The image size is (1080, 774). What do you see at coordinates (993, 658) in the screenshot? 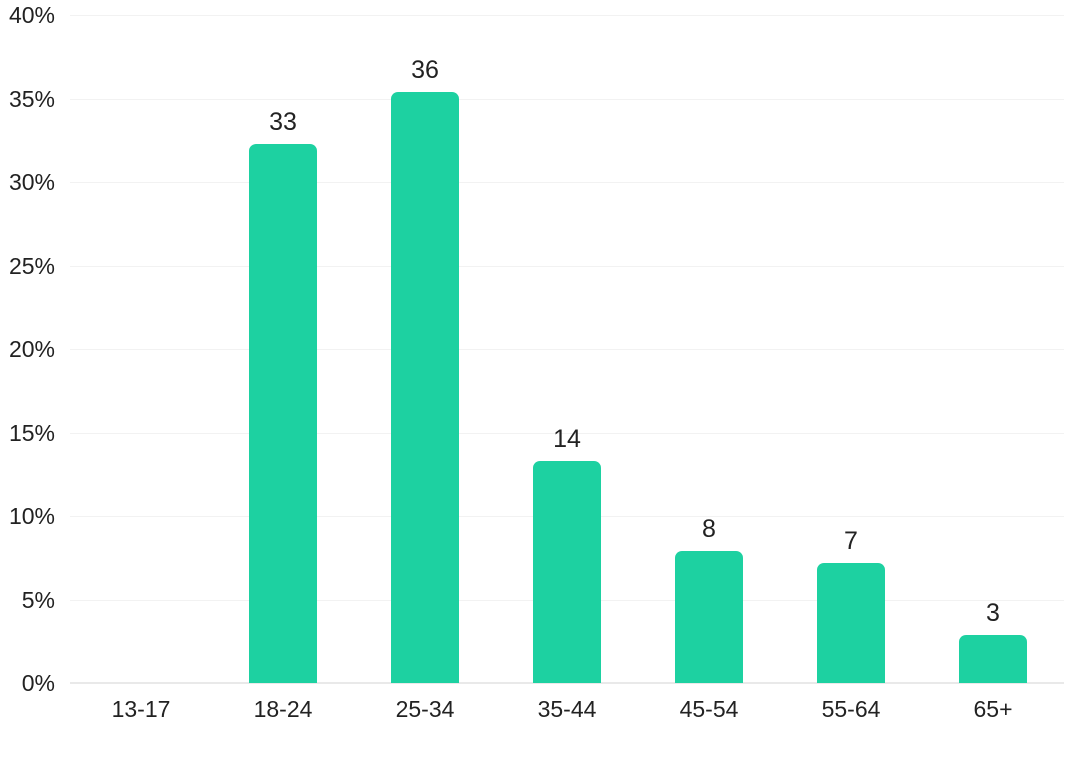
I see `bar-65+` at bounding box center [993, 658].